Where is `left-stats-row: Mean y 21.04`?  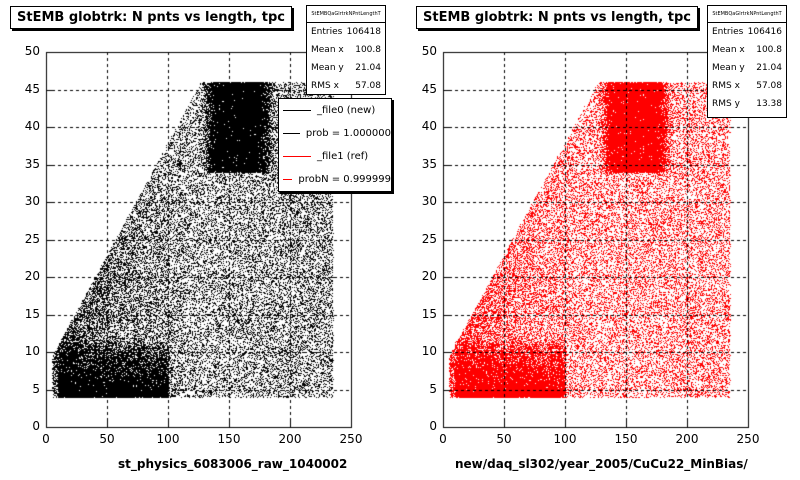
left-stats-row: Mean y 21.04 is located at coordinates (346, 68).